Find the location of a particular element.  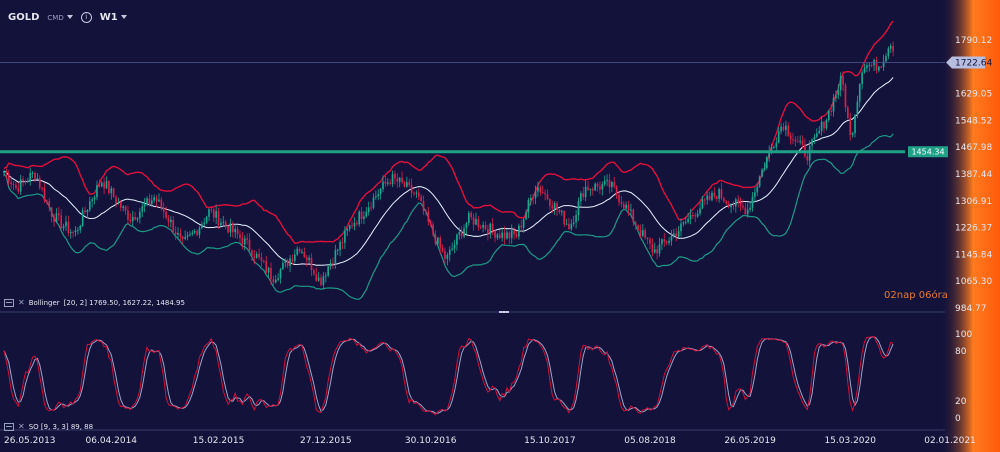

symbol-label: GOLD is located at coordinates (24, 17).